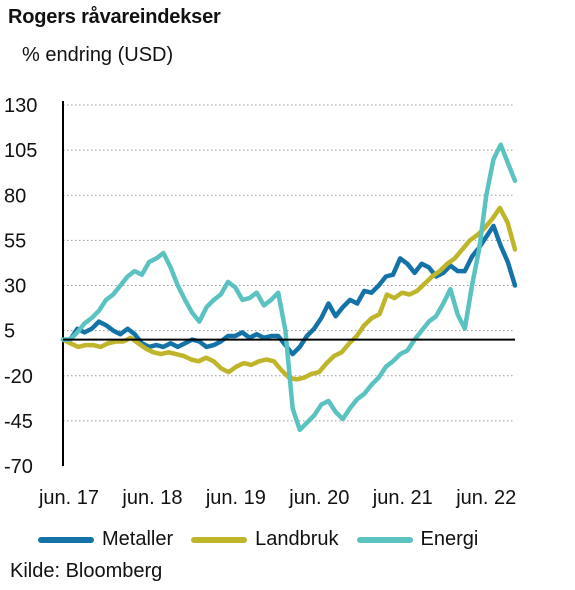 This screenshot has height=590, width=575. I want to click on y-tick-label: 55, so click(15, 241).